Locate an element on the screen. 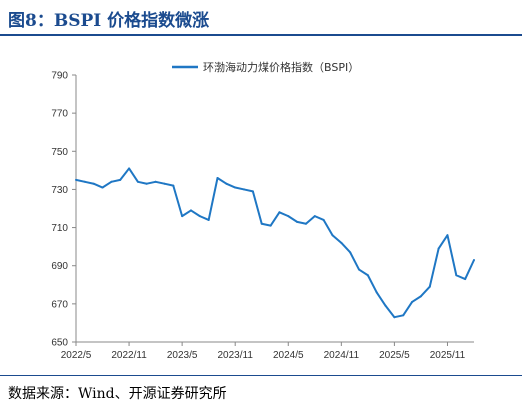 This screenshot has height=408, width=522. y-tick-label: 750 is located at coordinates (59, 152).